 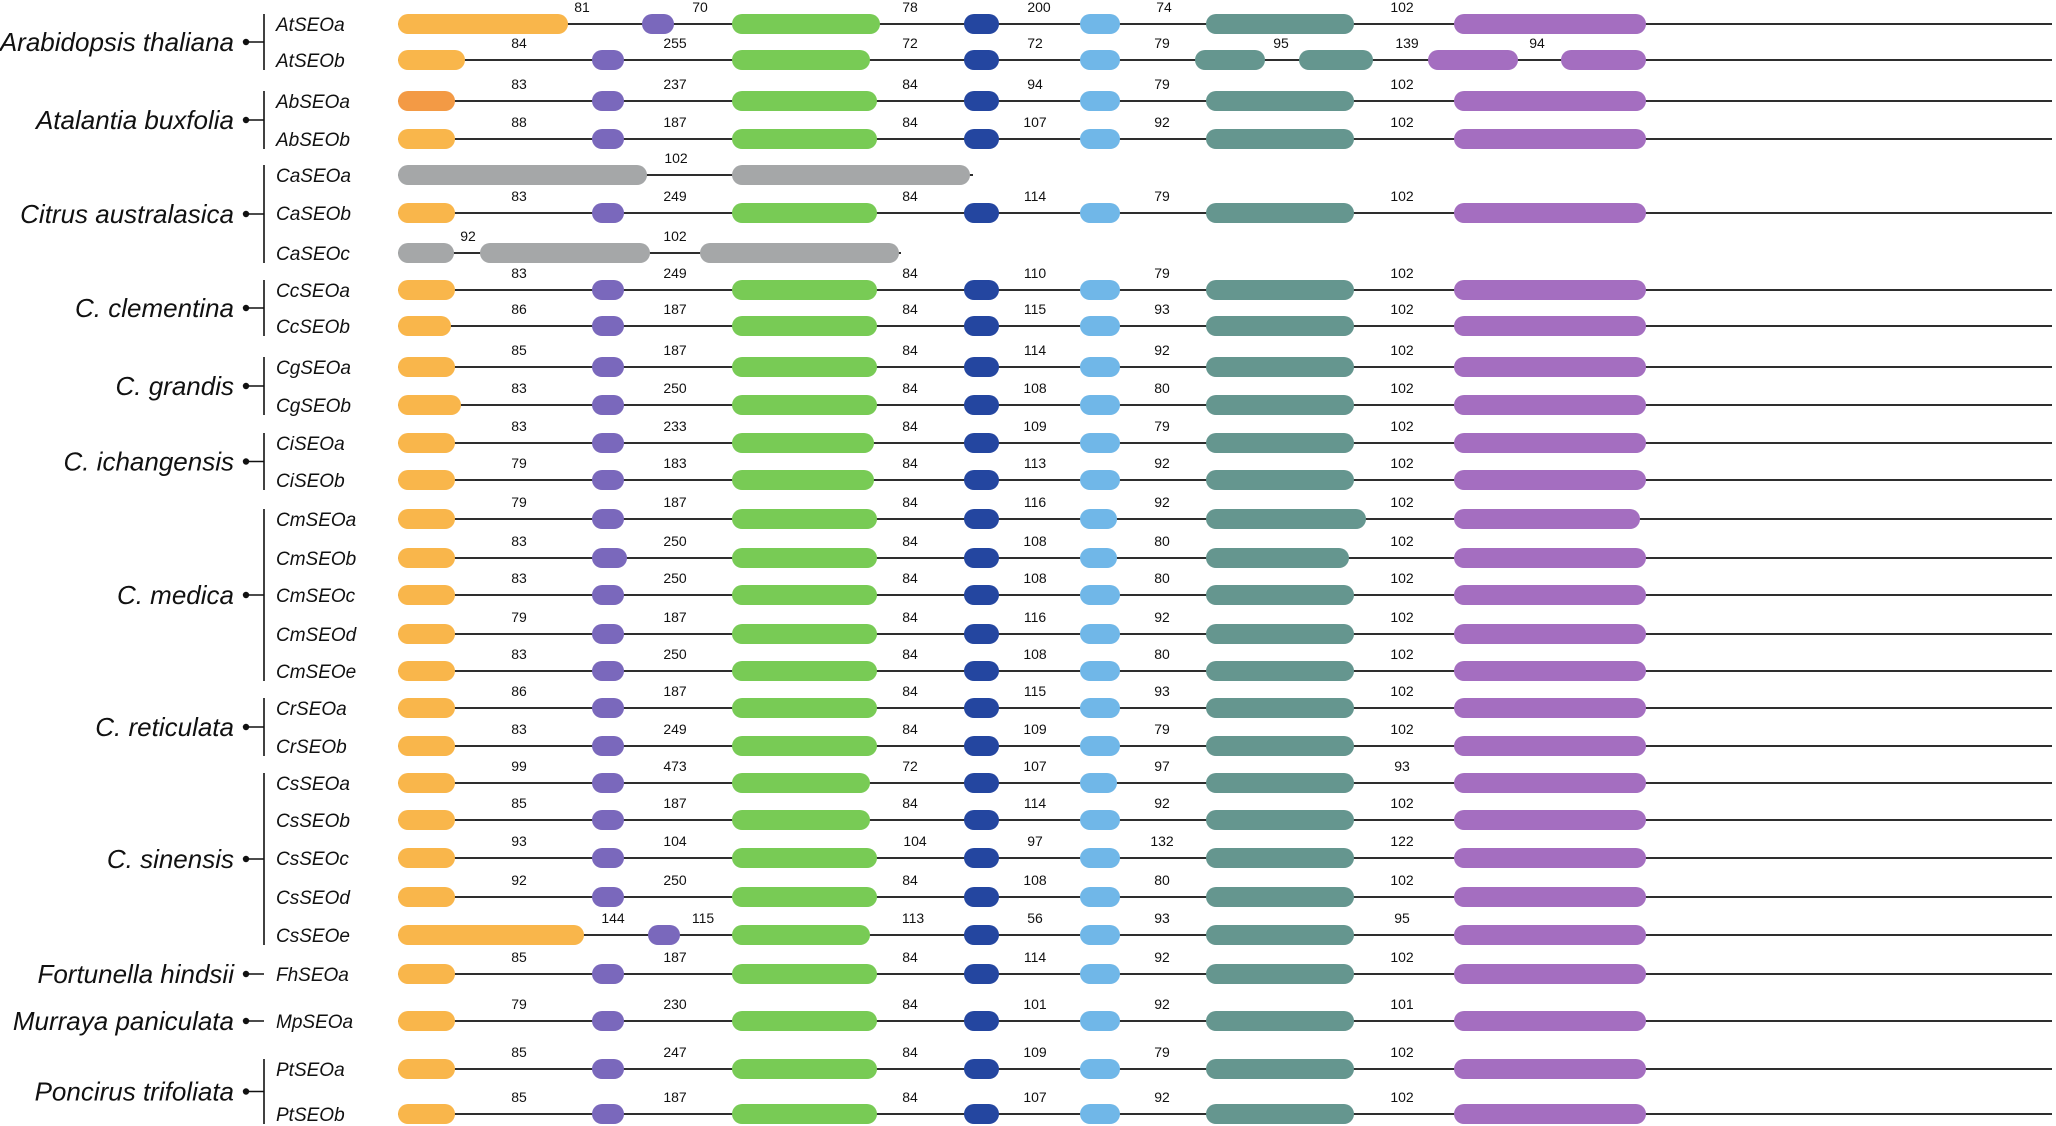 What do you see at coordinates (316, 596) in the screenshot?
I see `gene-name: CmSEOc` at bounding box center [316, 596].